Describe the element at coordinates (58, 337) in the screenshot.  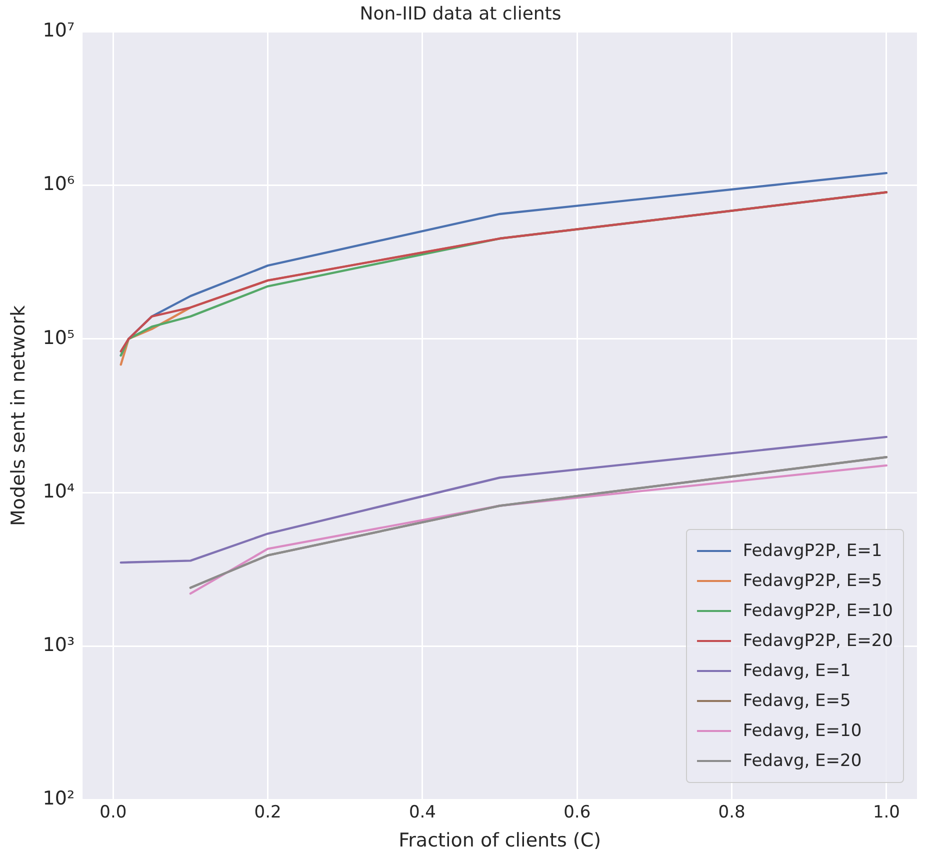
I see `y-tick-label: 10⁵` at that location.